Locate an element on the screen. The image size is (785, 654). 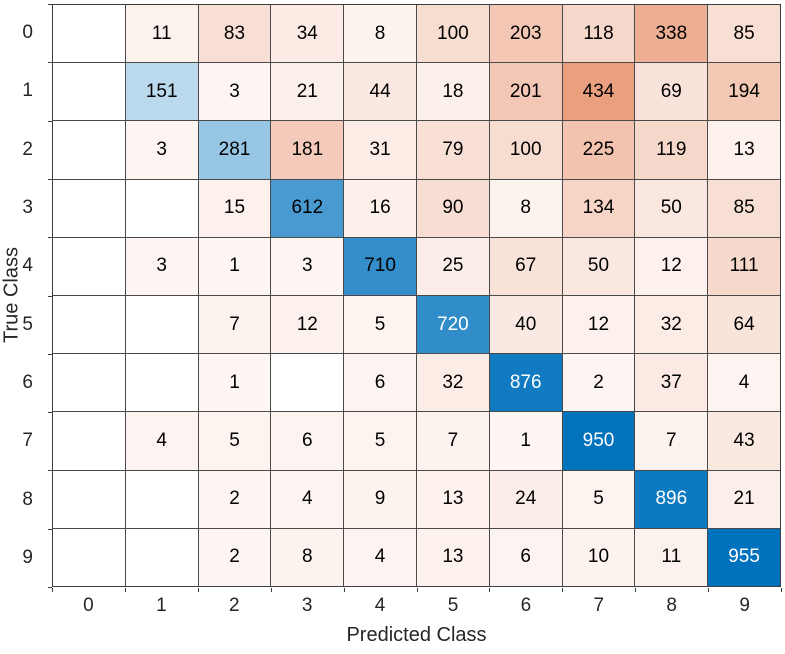
matrix-cell: 90 is located at coordinates (453, 208).